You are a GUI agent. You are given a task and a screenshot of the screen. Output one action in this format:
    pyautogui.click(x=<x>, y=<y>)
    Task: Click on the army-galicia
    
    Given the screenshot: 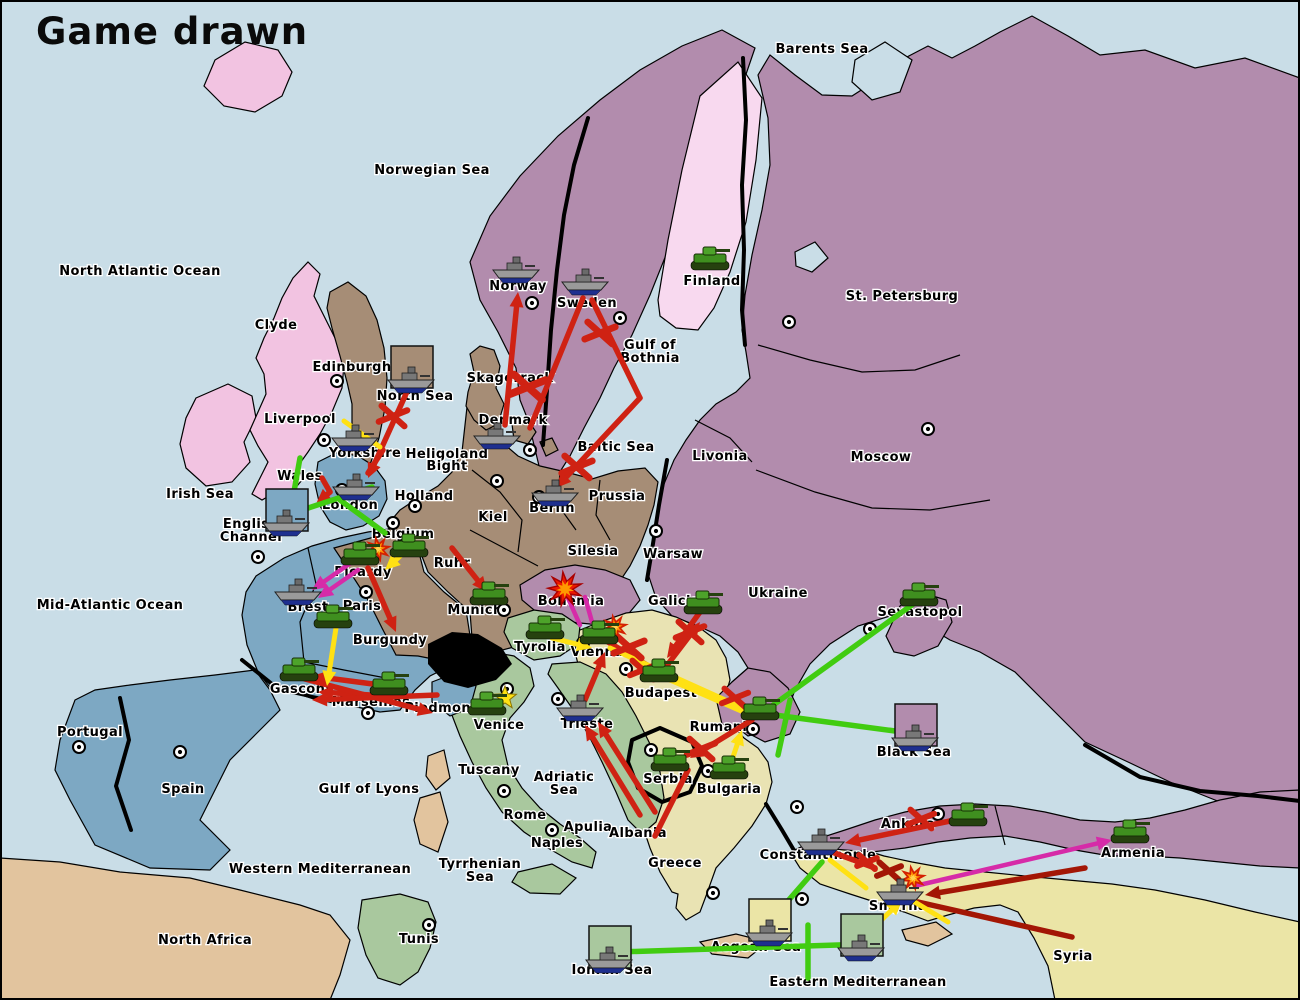 What is the action you would take?
    pyautogui.click(x=703, y=602)
    